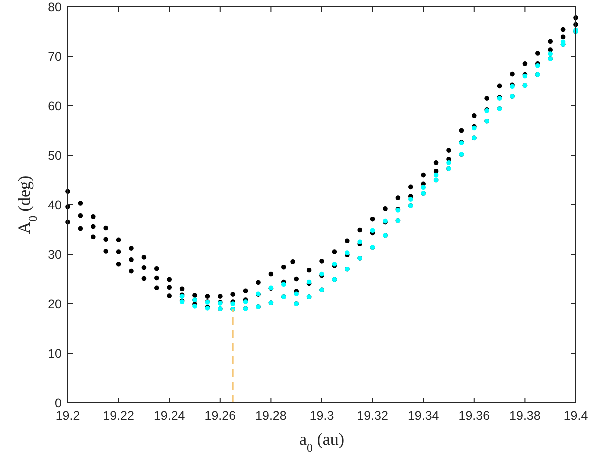 Image resolution: width=594 pixels, height=455 pixels. I want to click on y-tick-label: 0, so click(58, 403).